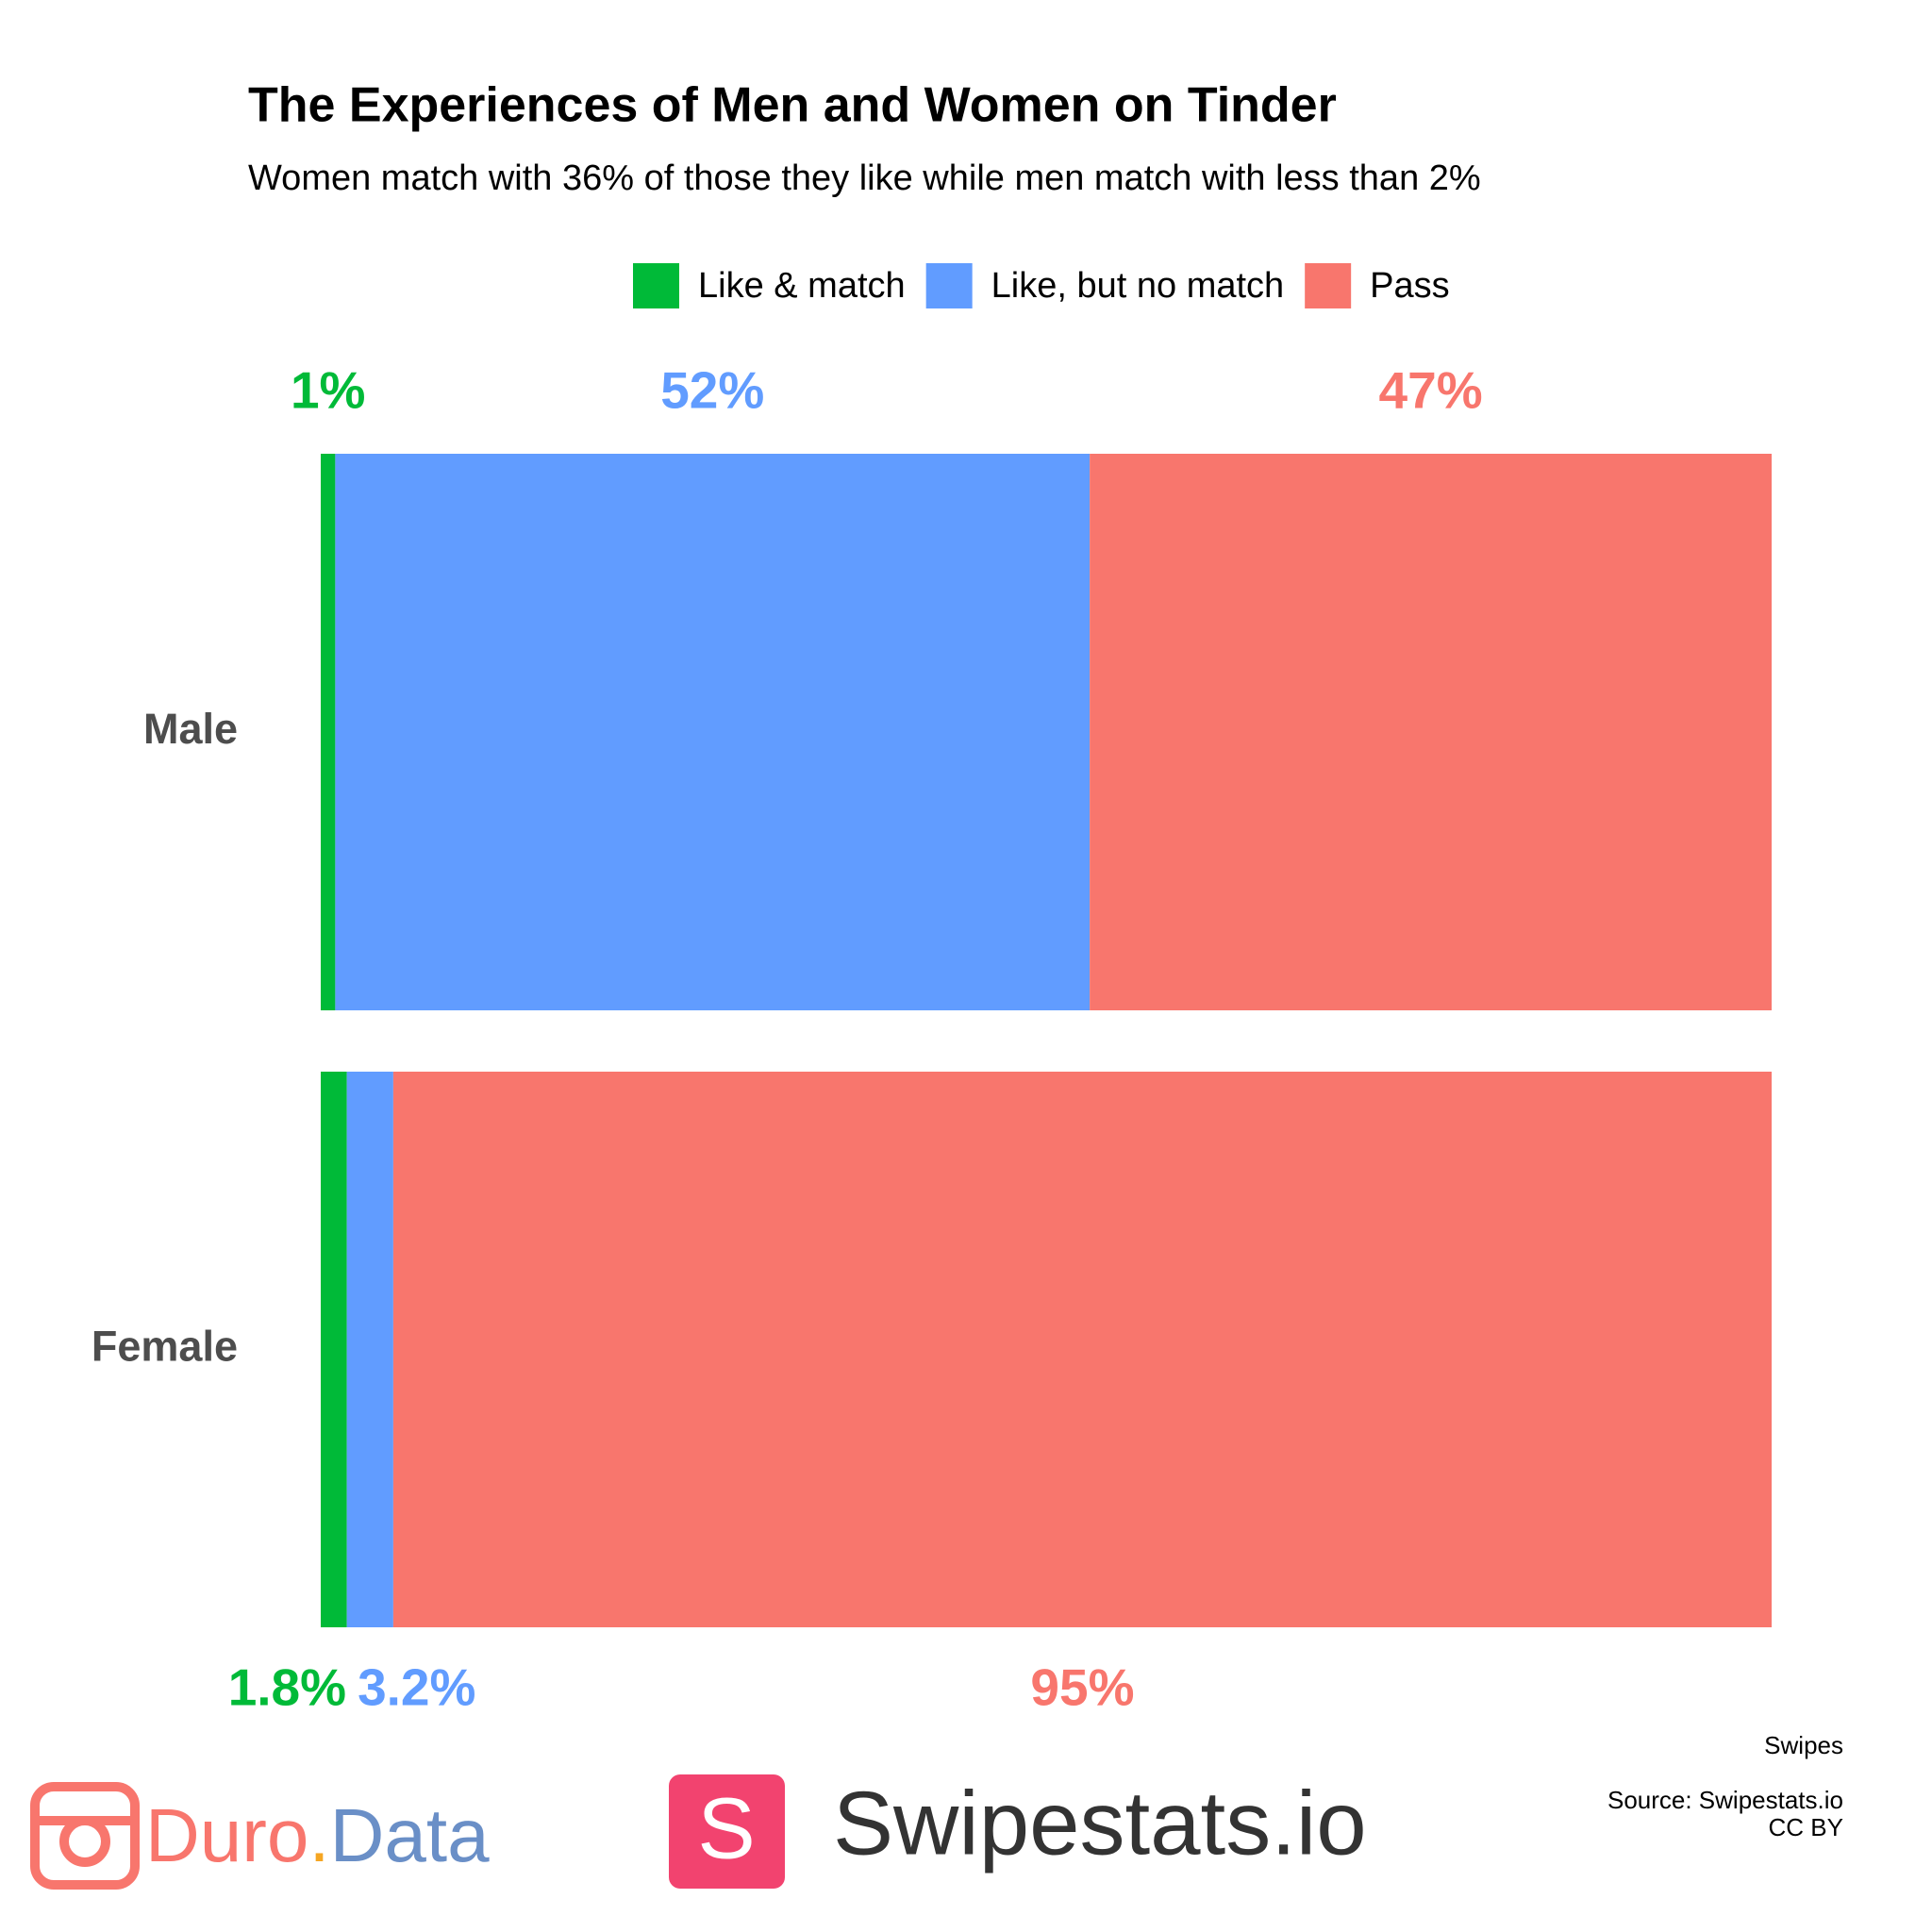  Describe the element at coordinates (410, 1835) in the screenshot. I see `logo-part: Data` at that location.